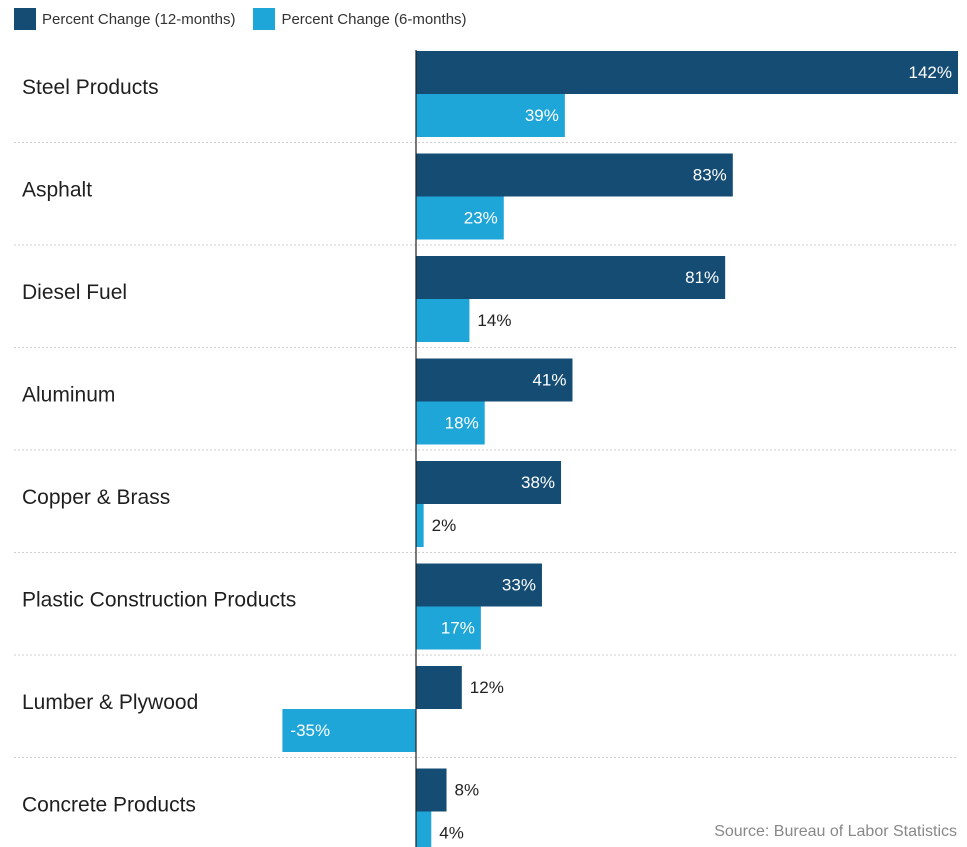 The height and width of the screenshot is (847, 967). I want to click on category-label: Lumber & Plywood, so click(110, 702).